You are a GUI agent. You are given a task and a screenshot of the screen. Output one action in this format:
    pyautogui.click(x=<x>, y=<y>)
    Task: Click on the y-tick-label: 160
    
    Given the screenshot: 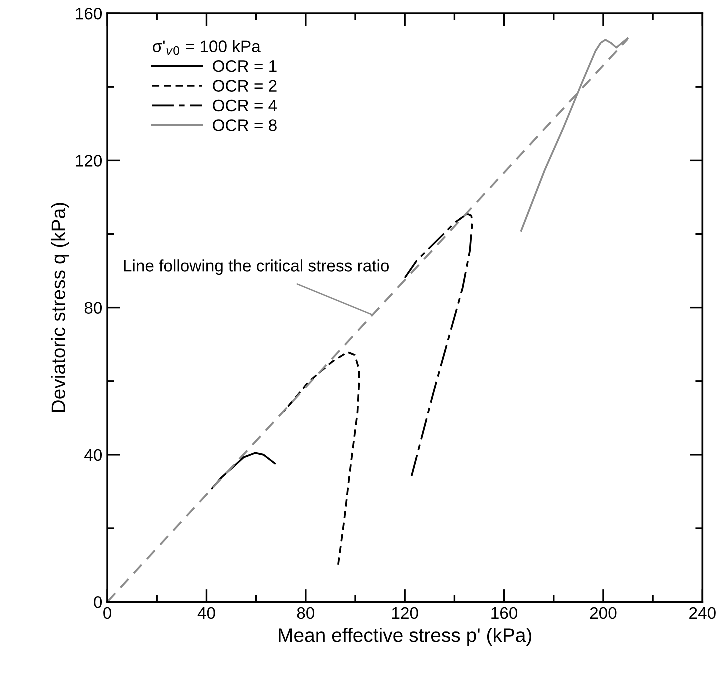 What is the action you would take?
    pyautogui.click(x=89, y=14)
    